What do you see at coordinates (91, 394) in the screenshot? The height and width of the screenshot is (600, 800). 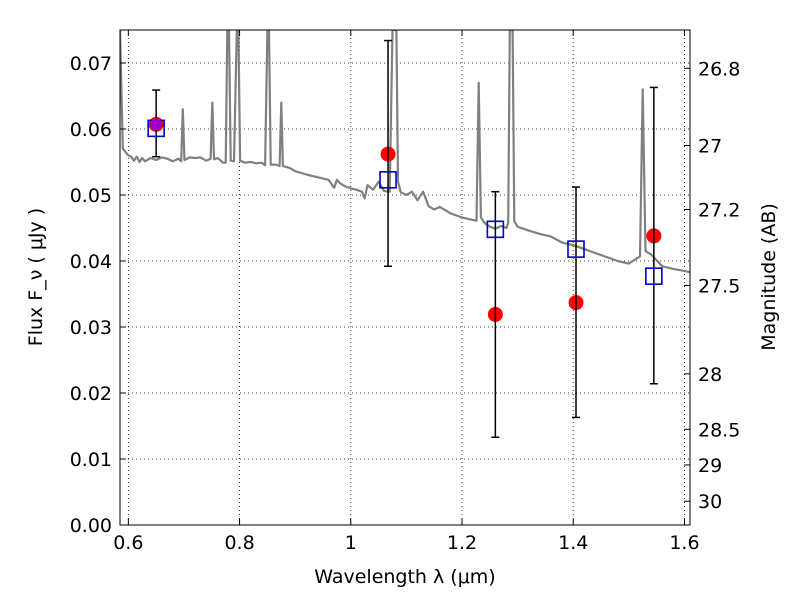 I see `y-tick-label: 0.02` at bounding box center [91, 394].